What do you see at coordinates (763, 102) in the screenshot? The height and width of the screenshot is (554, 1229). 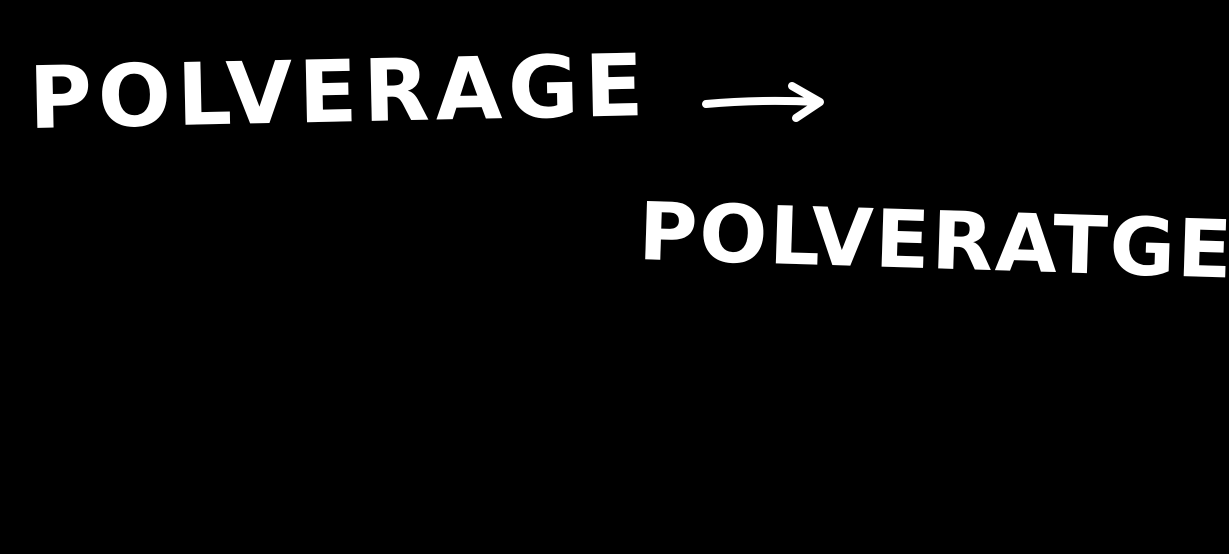 I see `right-arrow-icon` at bounding box center [763, 102].